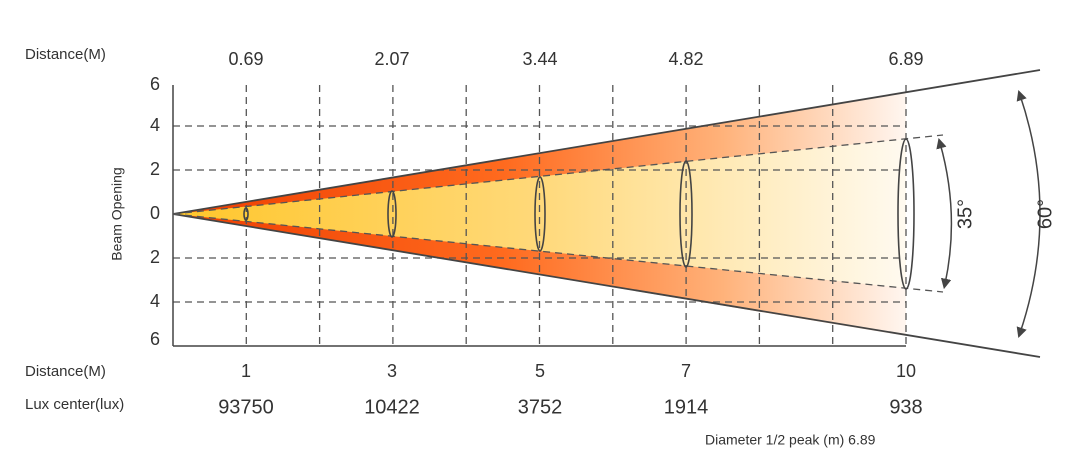  Describe the element at coordinates (1045, 214) in the screenshot. I see `angle-label: 60°` at that location.